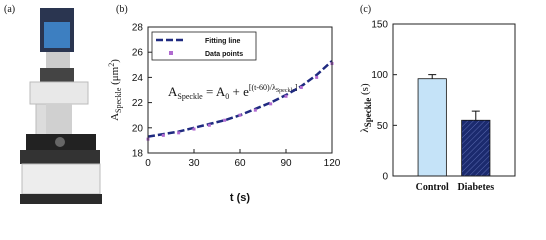 The height and width of the screenshot is (240, 546). What do you see at coordinates (365, 9) in the screenshot?
I see `panel-label: (c)` at bounding box center [365, 9].